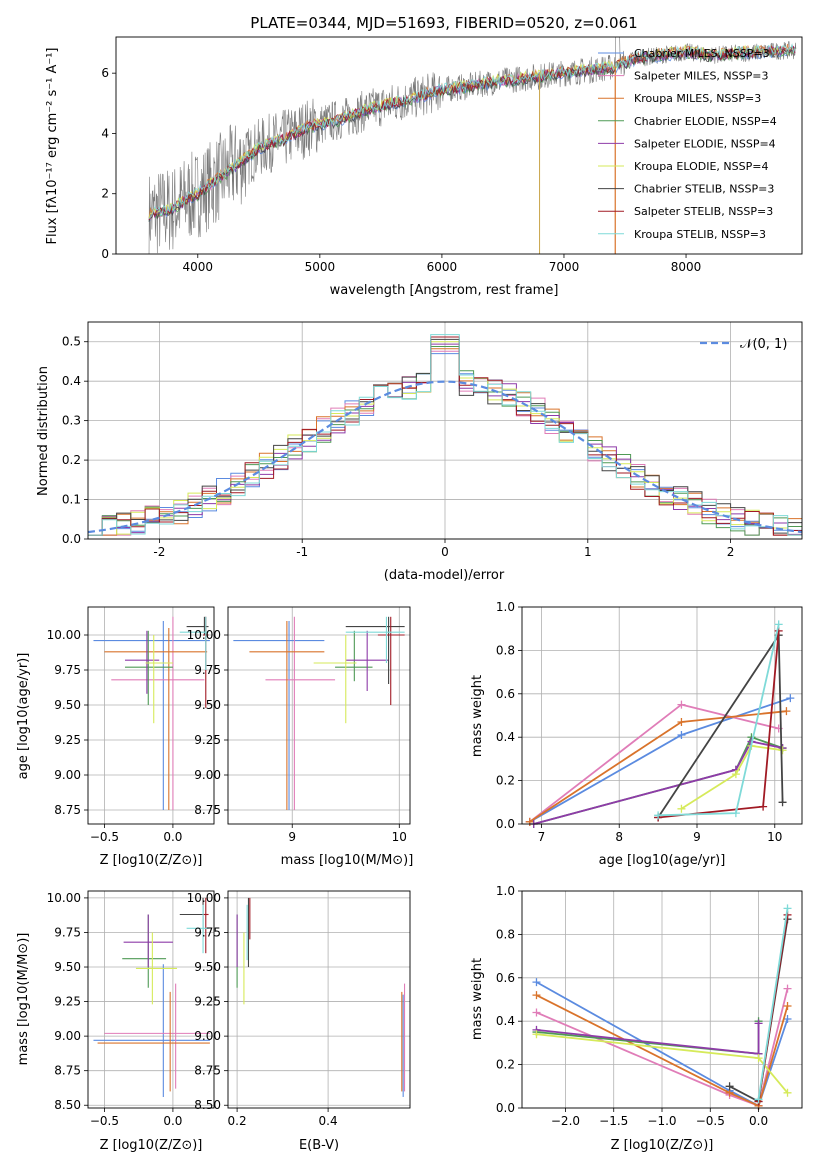  I want to click on mwz-xtick-label-0: −2.0, so click(565, 1121).